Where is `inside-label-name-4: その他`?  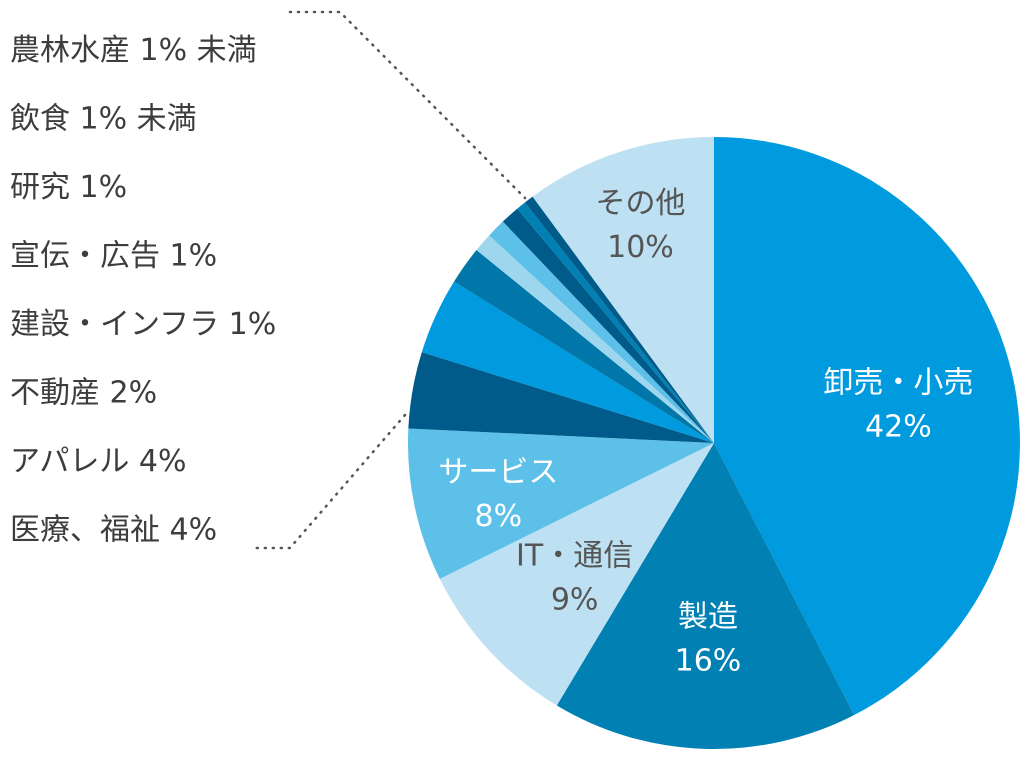 inside-label-name-4: その他 is located at coordinates (640, 203).